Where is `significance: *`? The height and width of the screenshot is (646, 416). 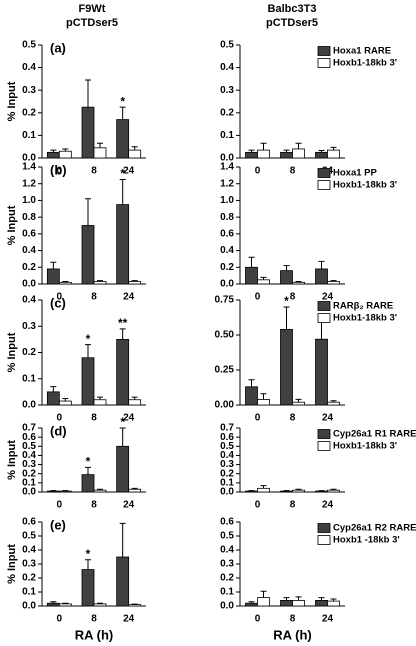
significance: * is located at coordinates (122, 422).